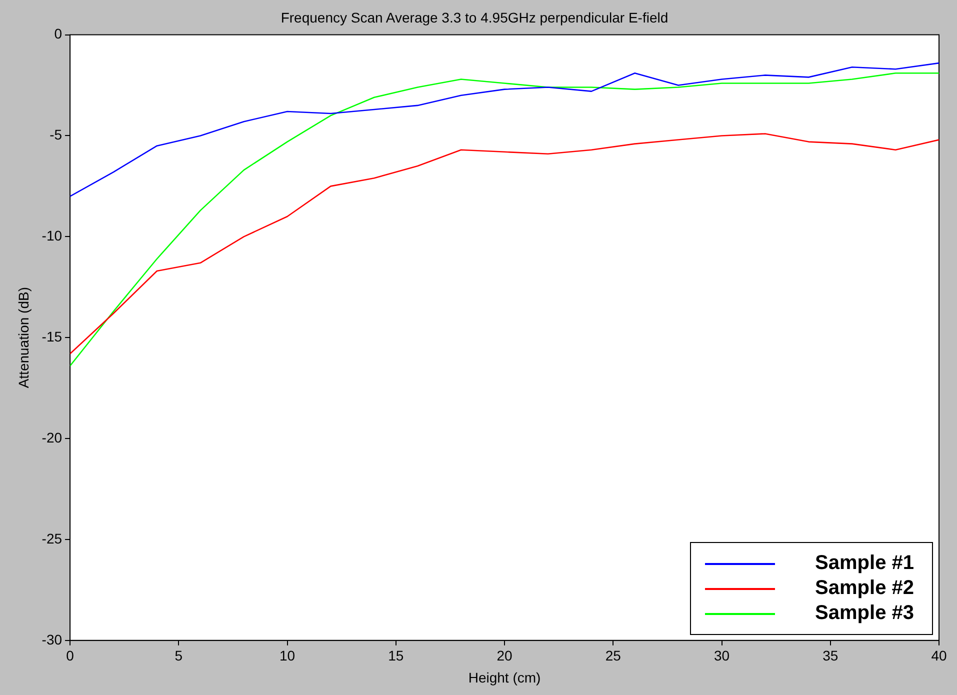 The height and width of the screenshot is (695, 957). Describe the element at coordinates (58, 34) in the screenshot. I see `y-tick-label: 0` at that location.